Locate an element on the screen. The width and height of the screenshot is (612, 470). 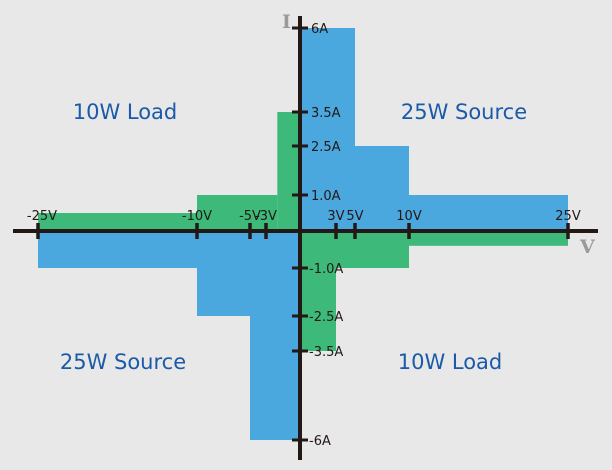
quadrant-label-bottom-right: 10W Load is located at coordinates (450, 362).